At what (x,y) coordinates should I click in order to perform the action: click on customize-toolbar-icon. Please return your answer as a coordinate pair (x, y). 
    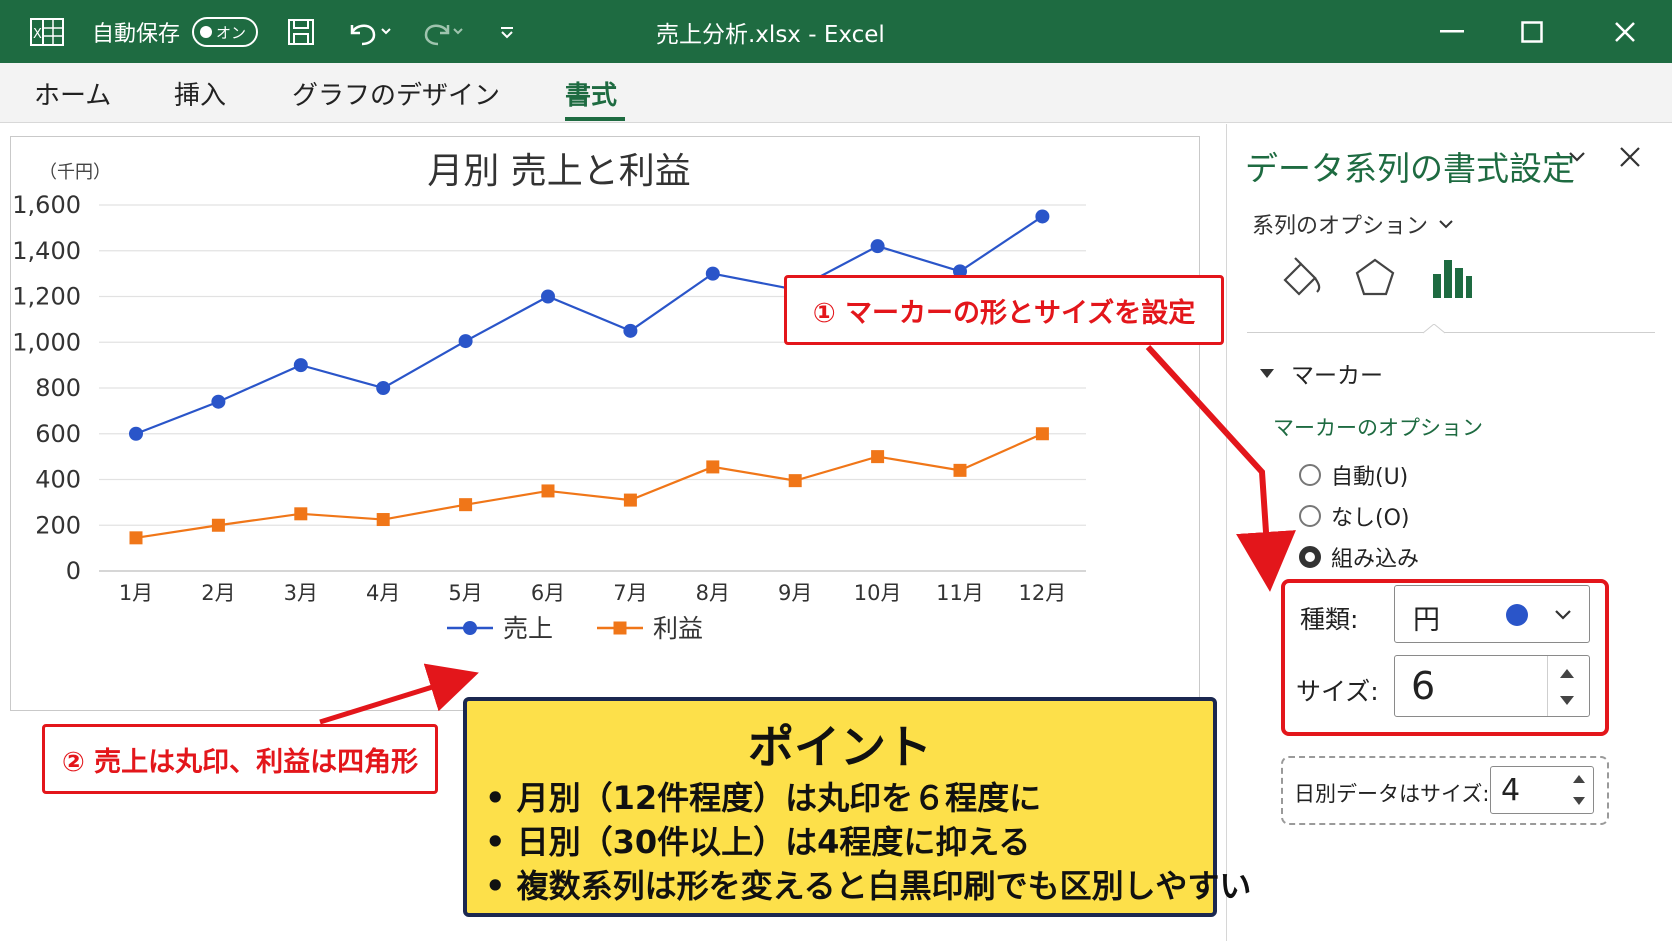
    Looking at the image, I should click on (507, 31).